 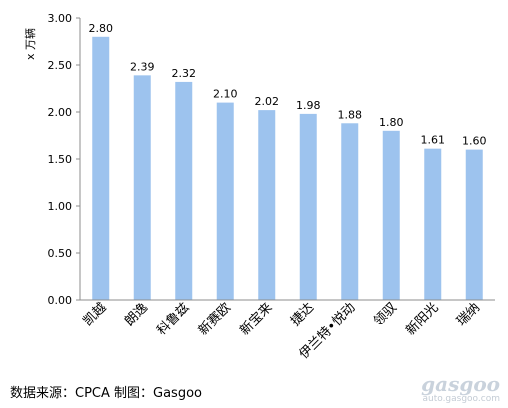 I want to click on y-tick-label: 2.00, so click(x=60, y=112).